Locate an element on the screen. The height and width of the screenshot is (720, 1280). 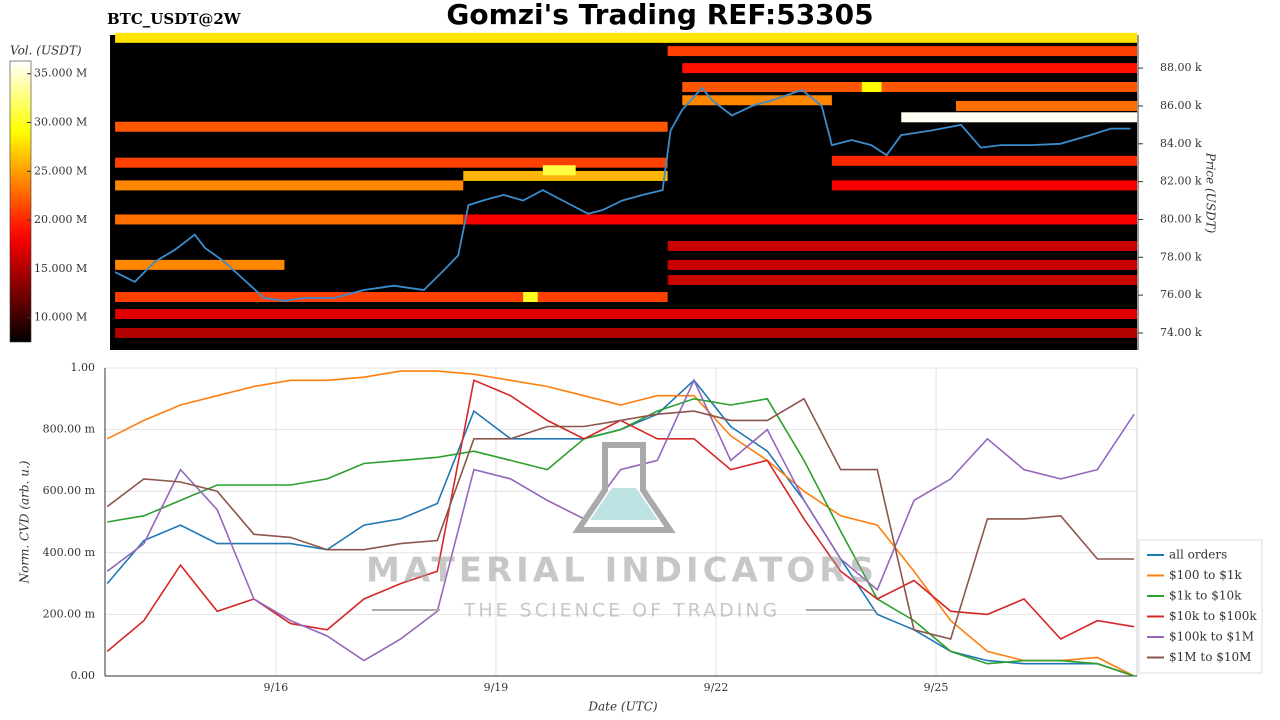
y-tick-label: 80.00 k is located at coordinates (1181, 218).